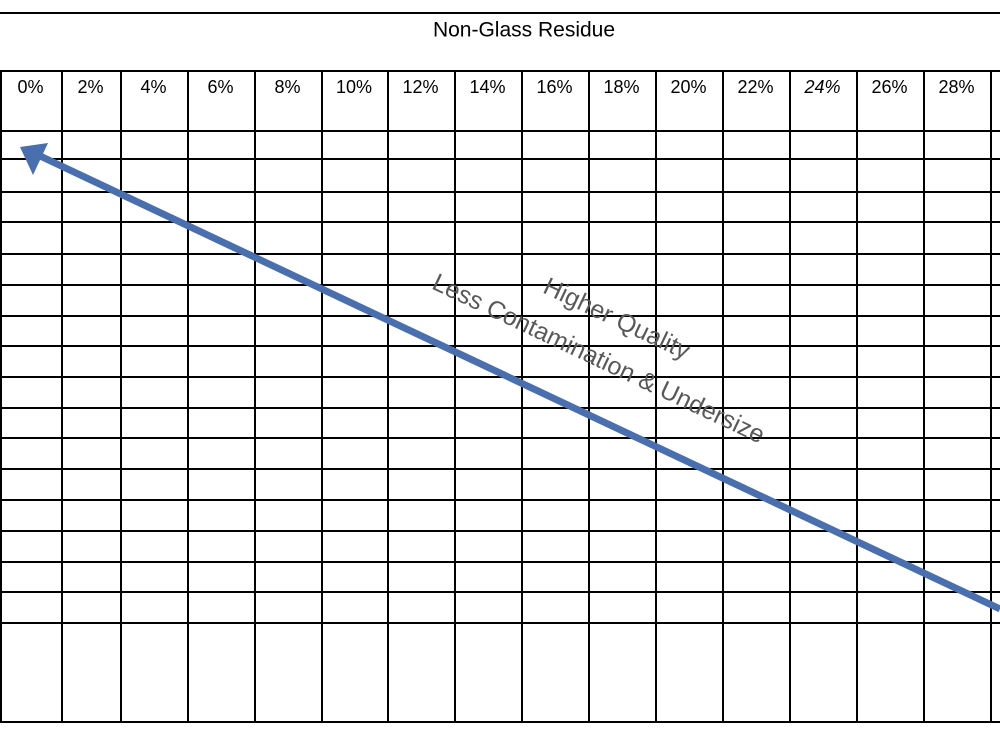 This screenshot has width=1000, height=733. I want to click on column-header: 14%, so click(487, 87).